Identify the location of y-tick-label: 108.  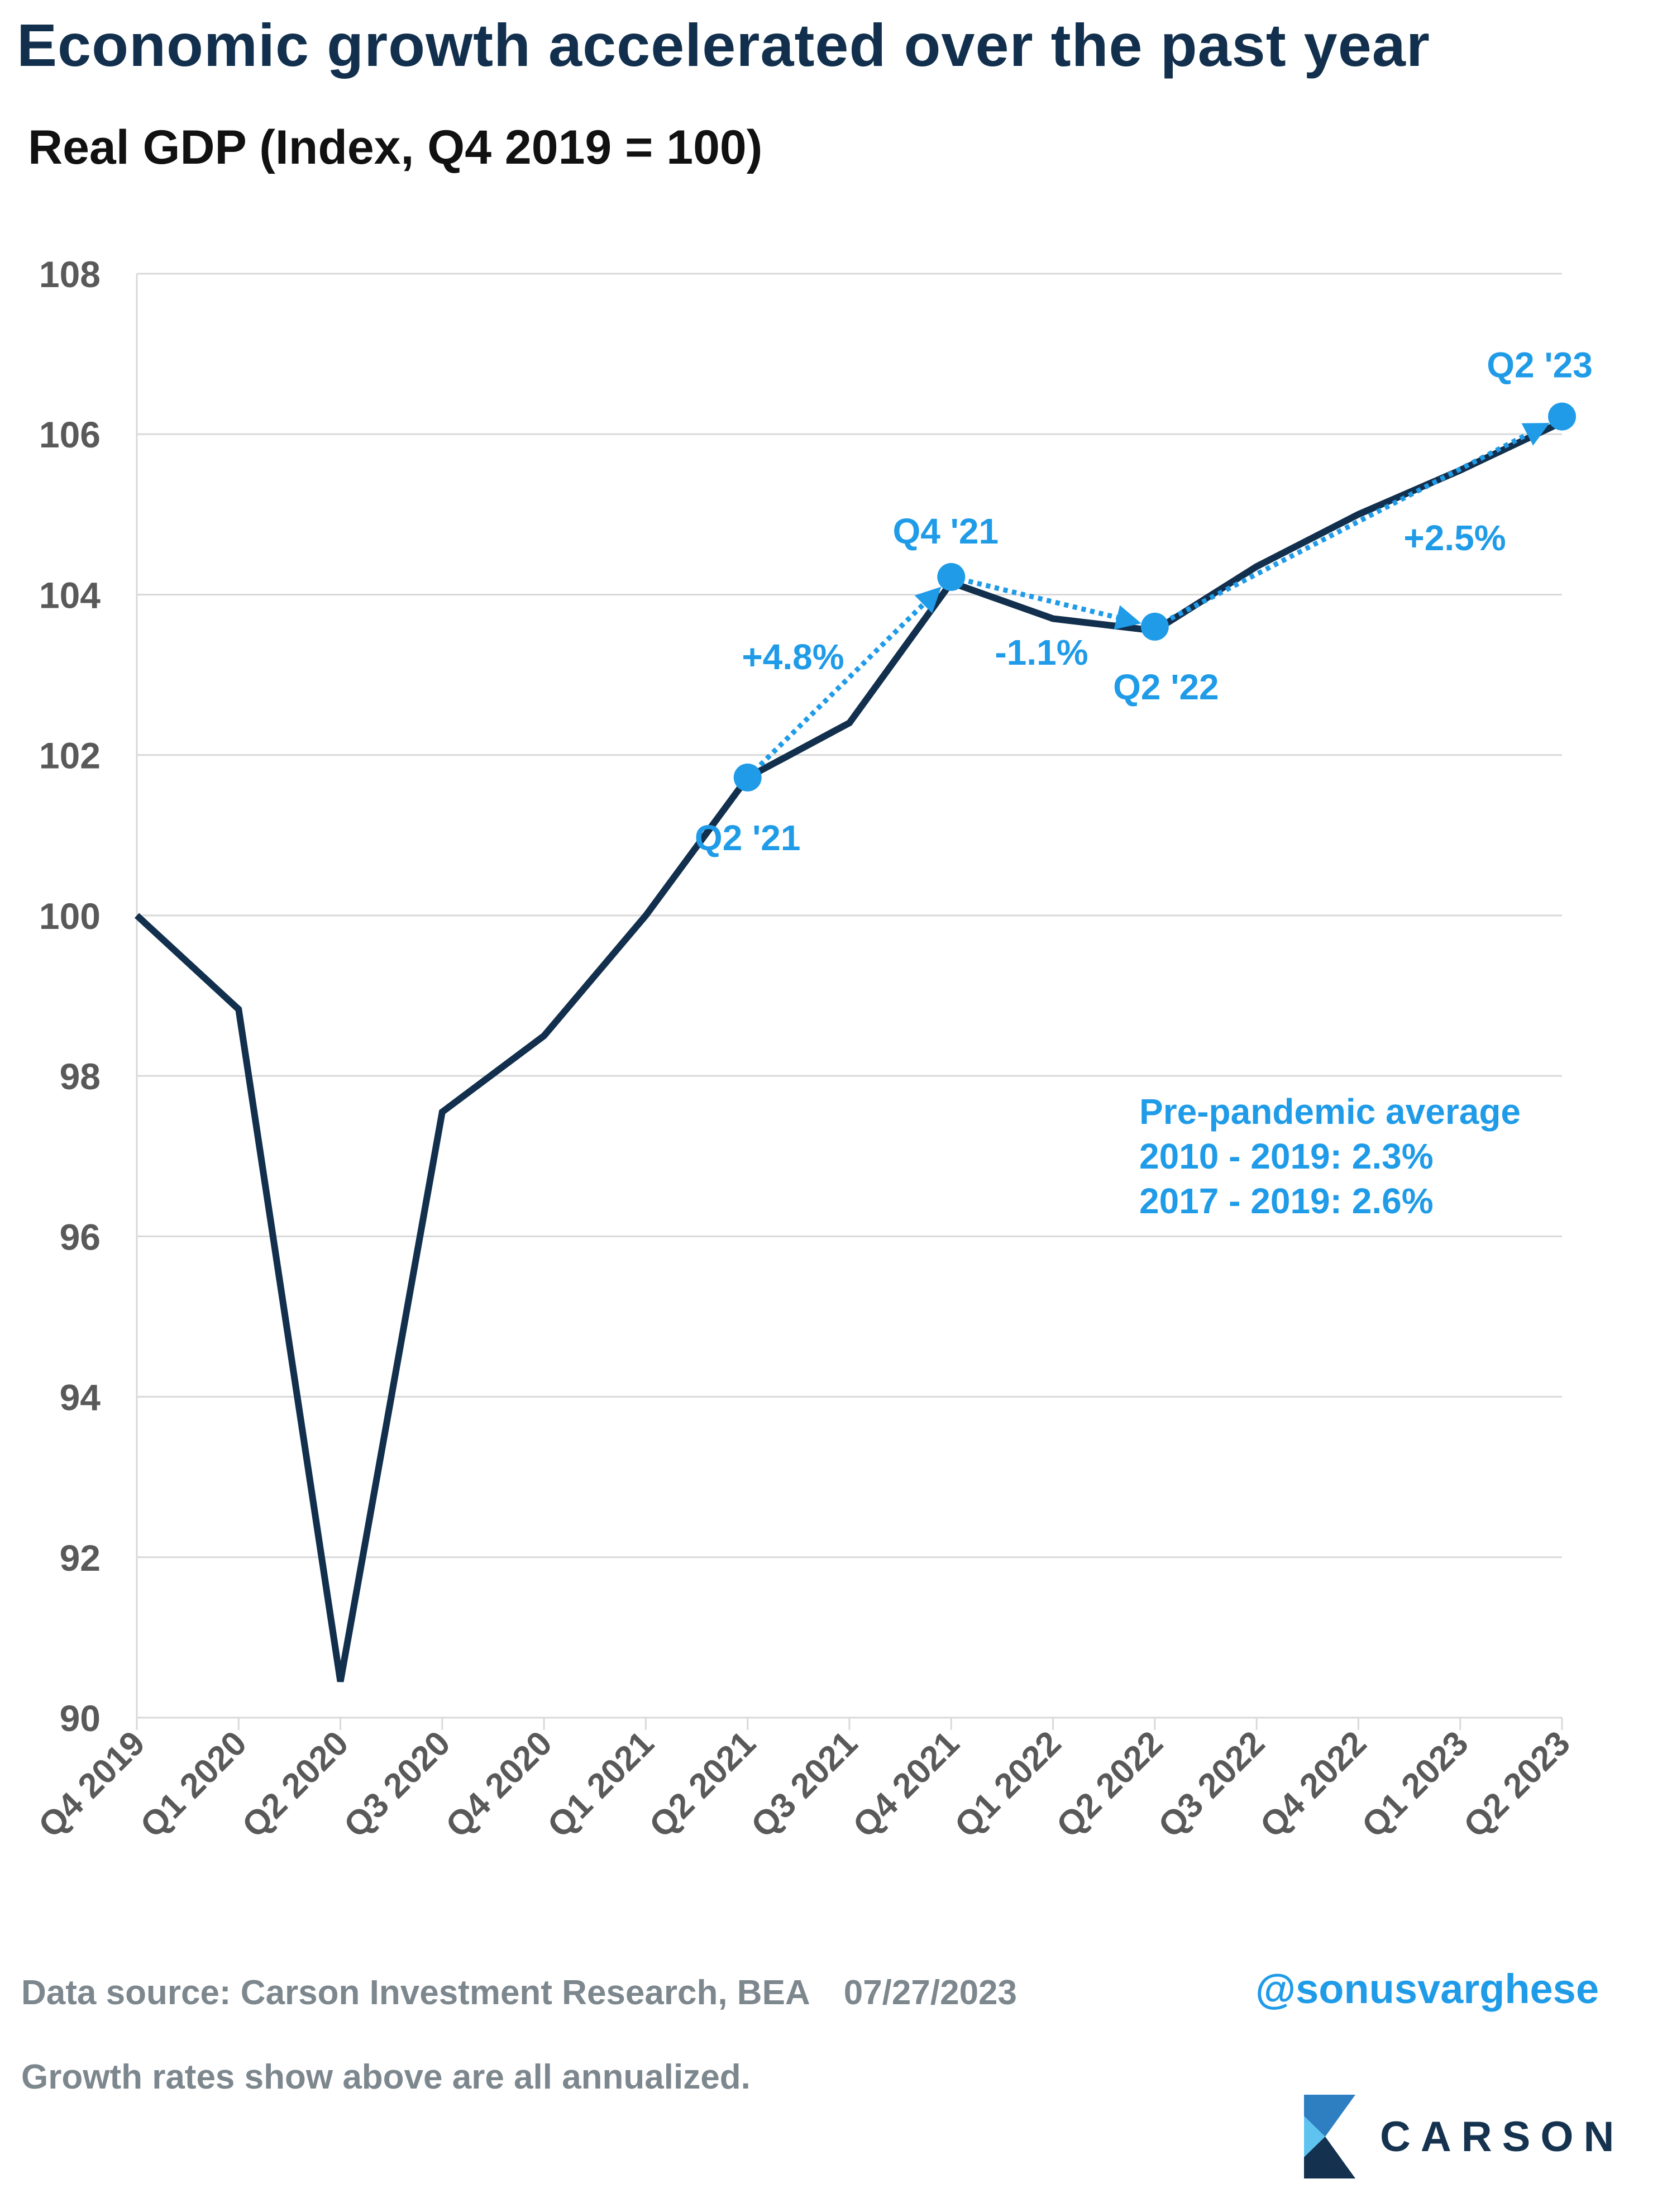
(70, 275).